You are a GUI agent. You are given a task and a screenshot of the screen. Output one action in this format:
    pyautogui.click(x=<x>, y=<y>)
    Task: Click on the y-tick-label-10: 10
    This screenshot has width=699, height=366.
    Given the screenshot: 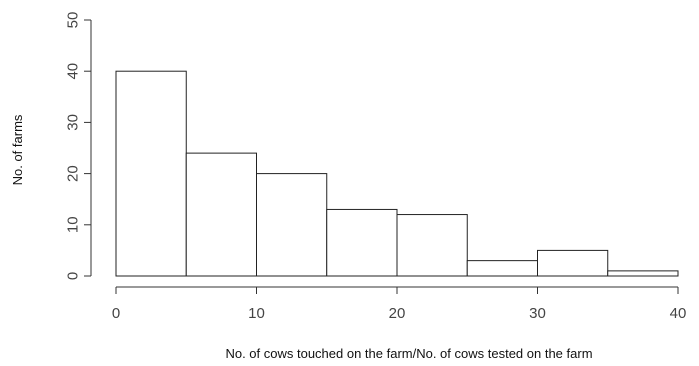 What is the action you would take?
    pyautogui.click(x=72, y=224)
    